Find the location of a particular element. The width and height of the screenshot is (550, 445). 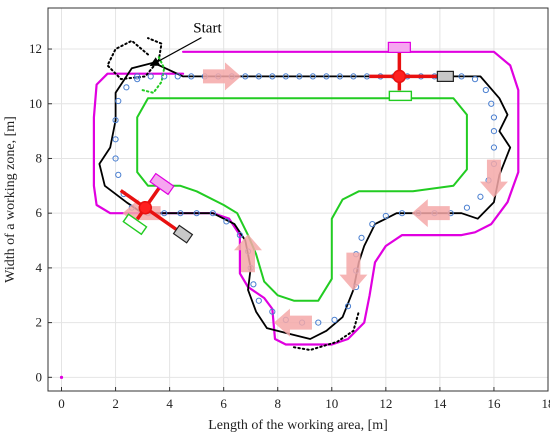

origin-marker is located at coordinates (61, 377).